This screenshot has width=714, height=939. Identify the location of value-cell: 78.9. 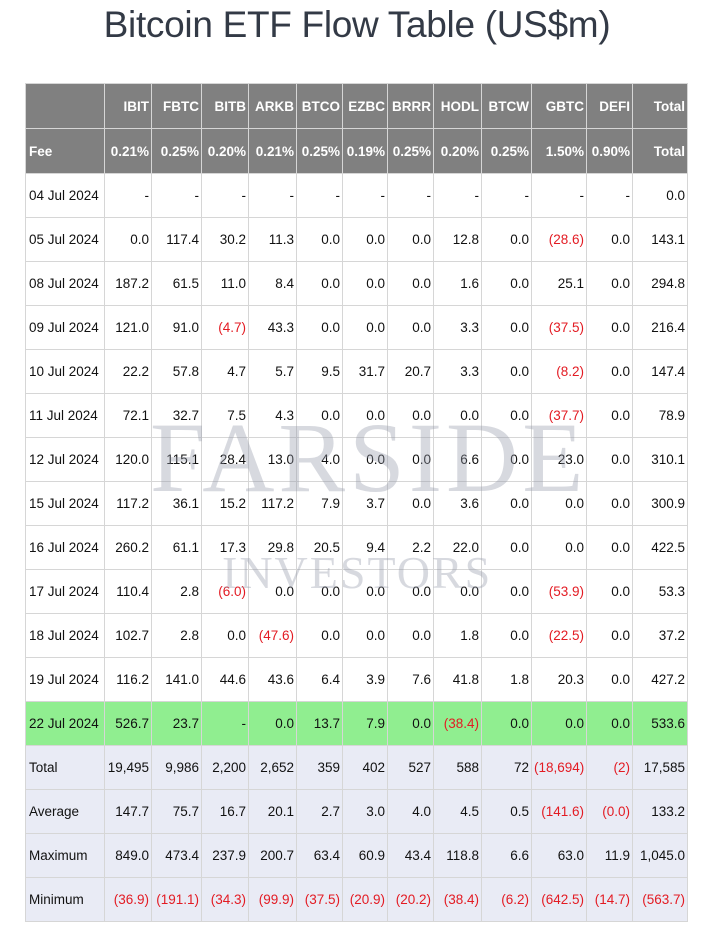
(660, 415).